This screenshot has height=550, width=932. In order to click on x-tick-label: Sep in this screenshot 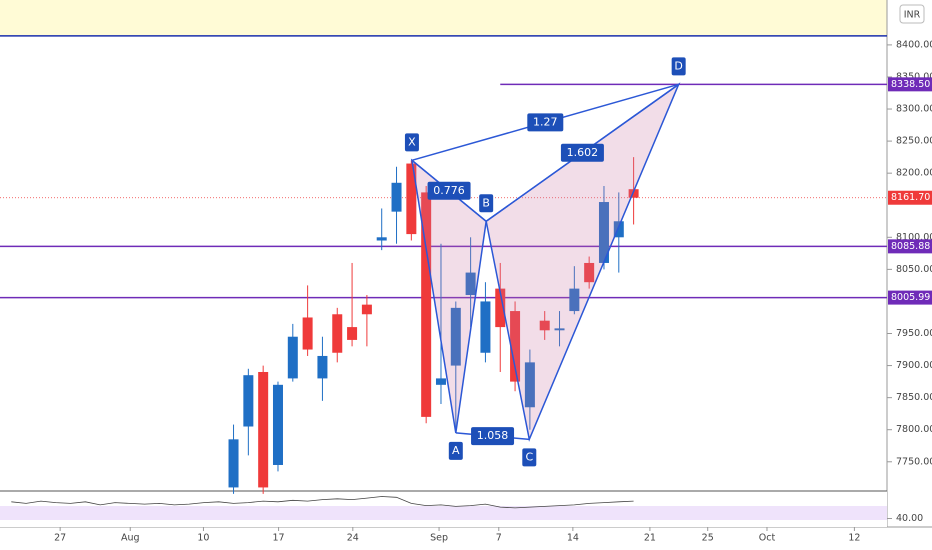, I will do `click(439, 538)`.